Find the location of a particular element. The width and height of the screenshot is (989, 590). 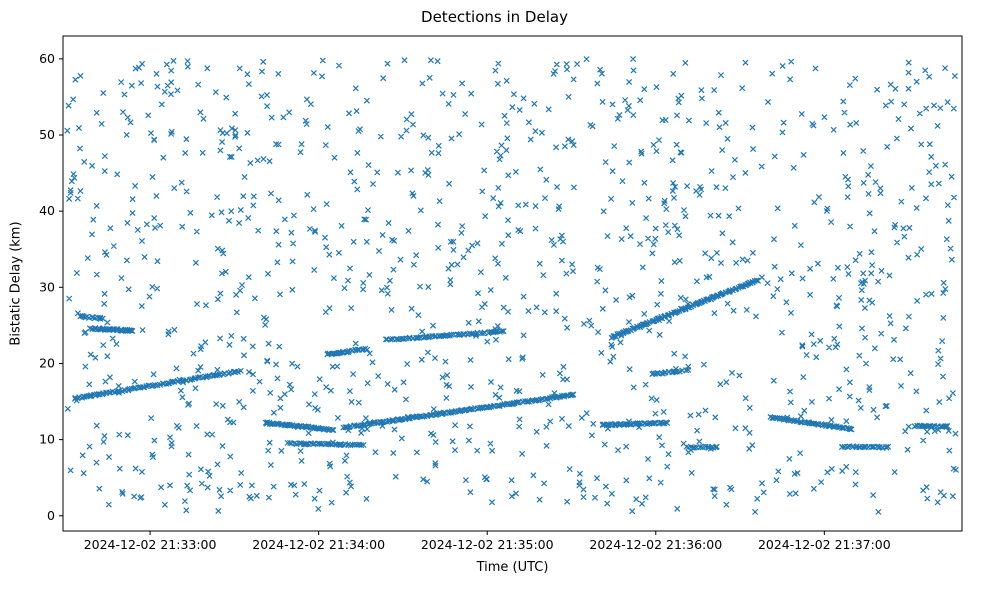

x-tick-label: 2024-12-02 21:36:00 is located at coordinates (655, 544).